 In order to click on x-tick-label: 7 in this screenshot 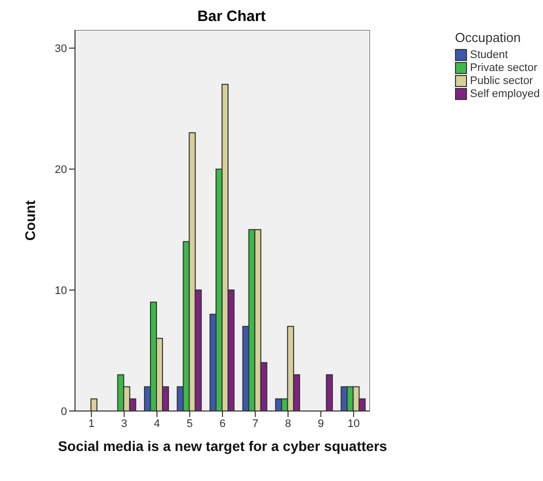, I will do `click(255, 424)`.